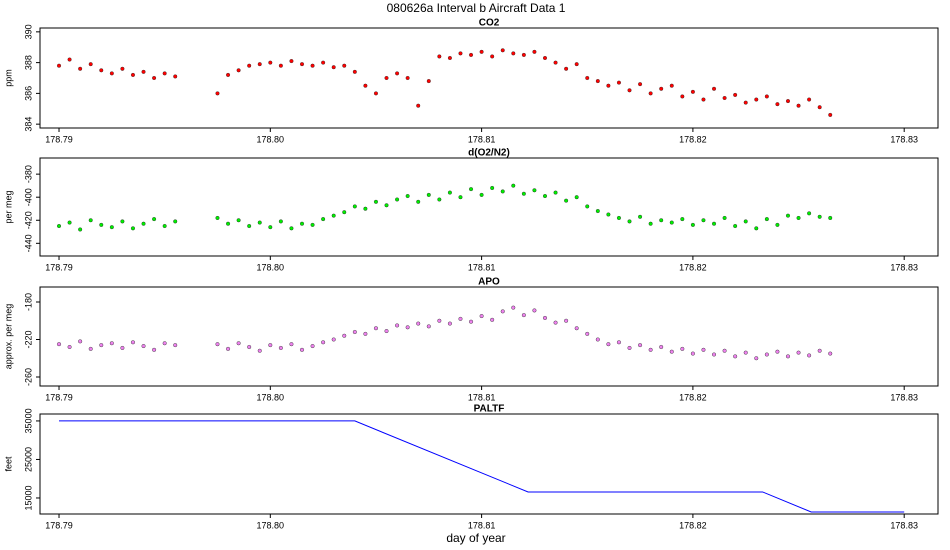 The width and height of the screenshot is (950, 550). What do you see at coordinates (693, 397) in the screenshot?
I see `x-tick-label: 178.82` at bounding box center [693, 397].